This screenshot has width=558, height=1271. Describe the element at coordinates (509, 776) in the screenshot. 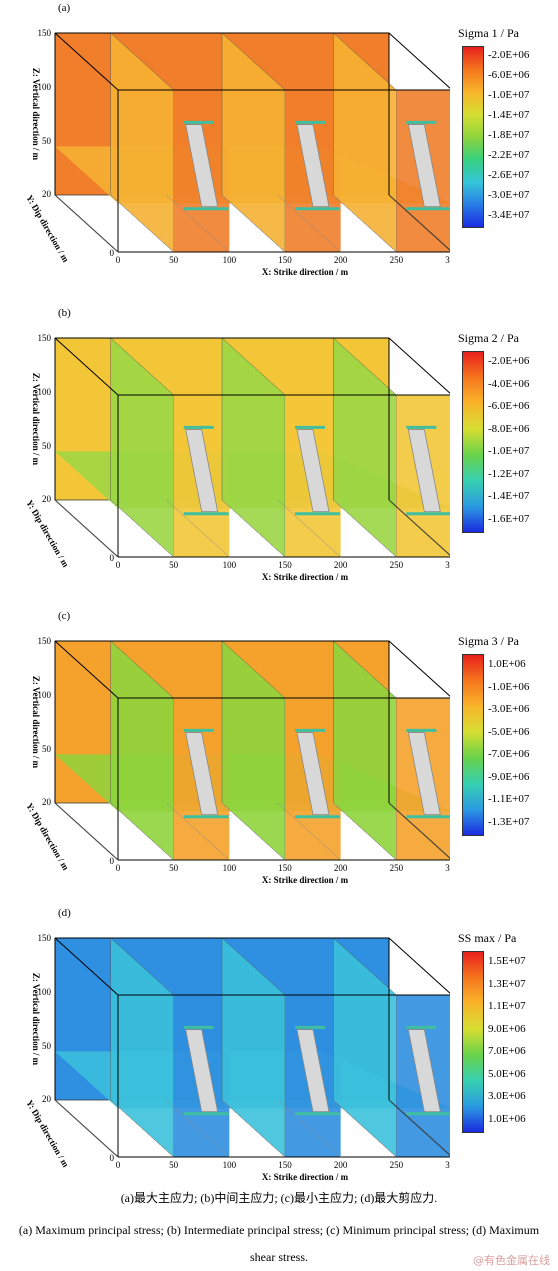

I see `legend-tick-label: -9.0E+06` at that location.